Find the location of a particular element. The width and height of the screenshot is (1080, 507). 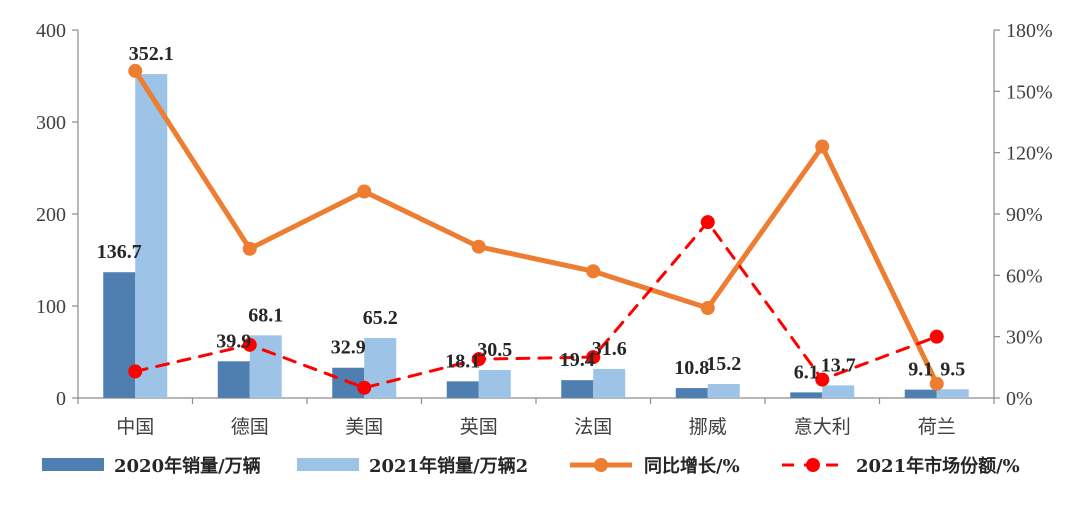

legend-label: 2021年市场份额/% is located at coordinates (938, 466).